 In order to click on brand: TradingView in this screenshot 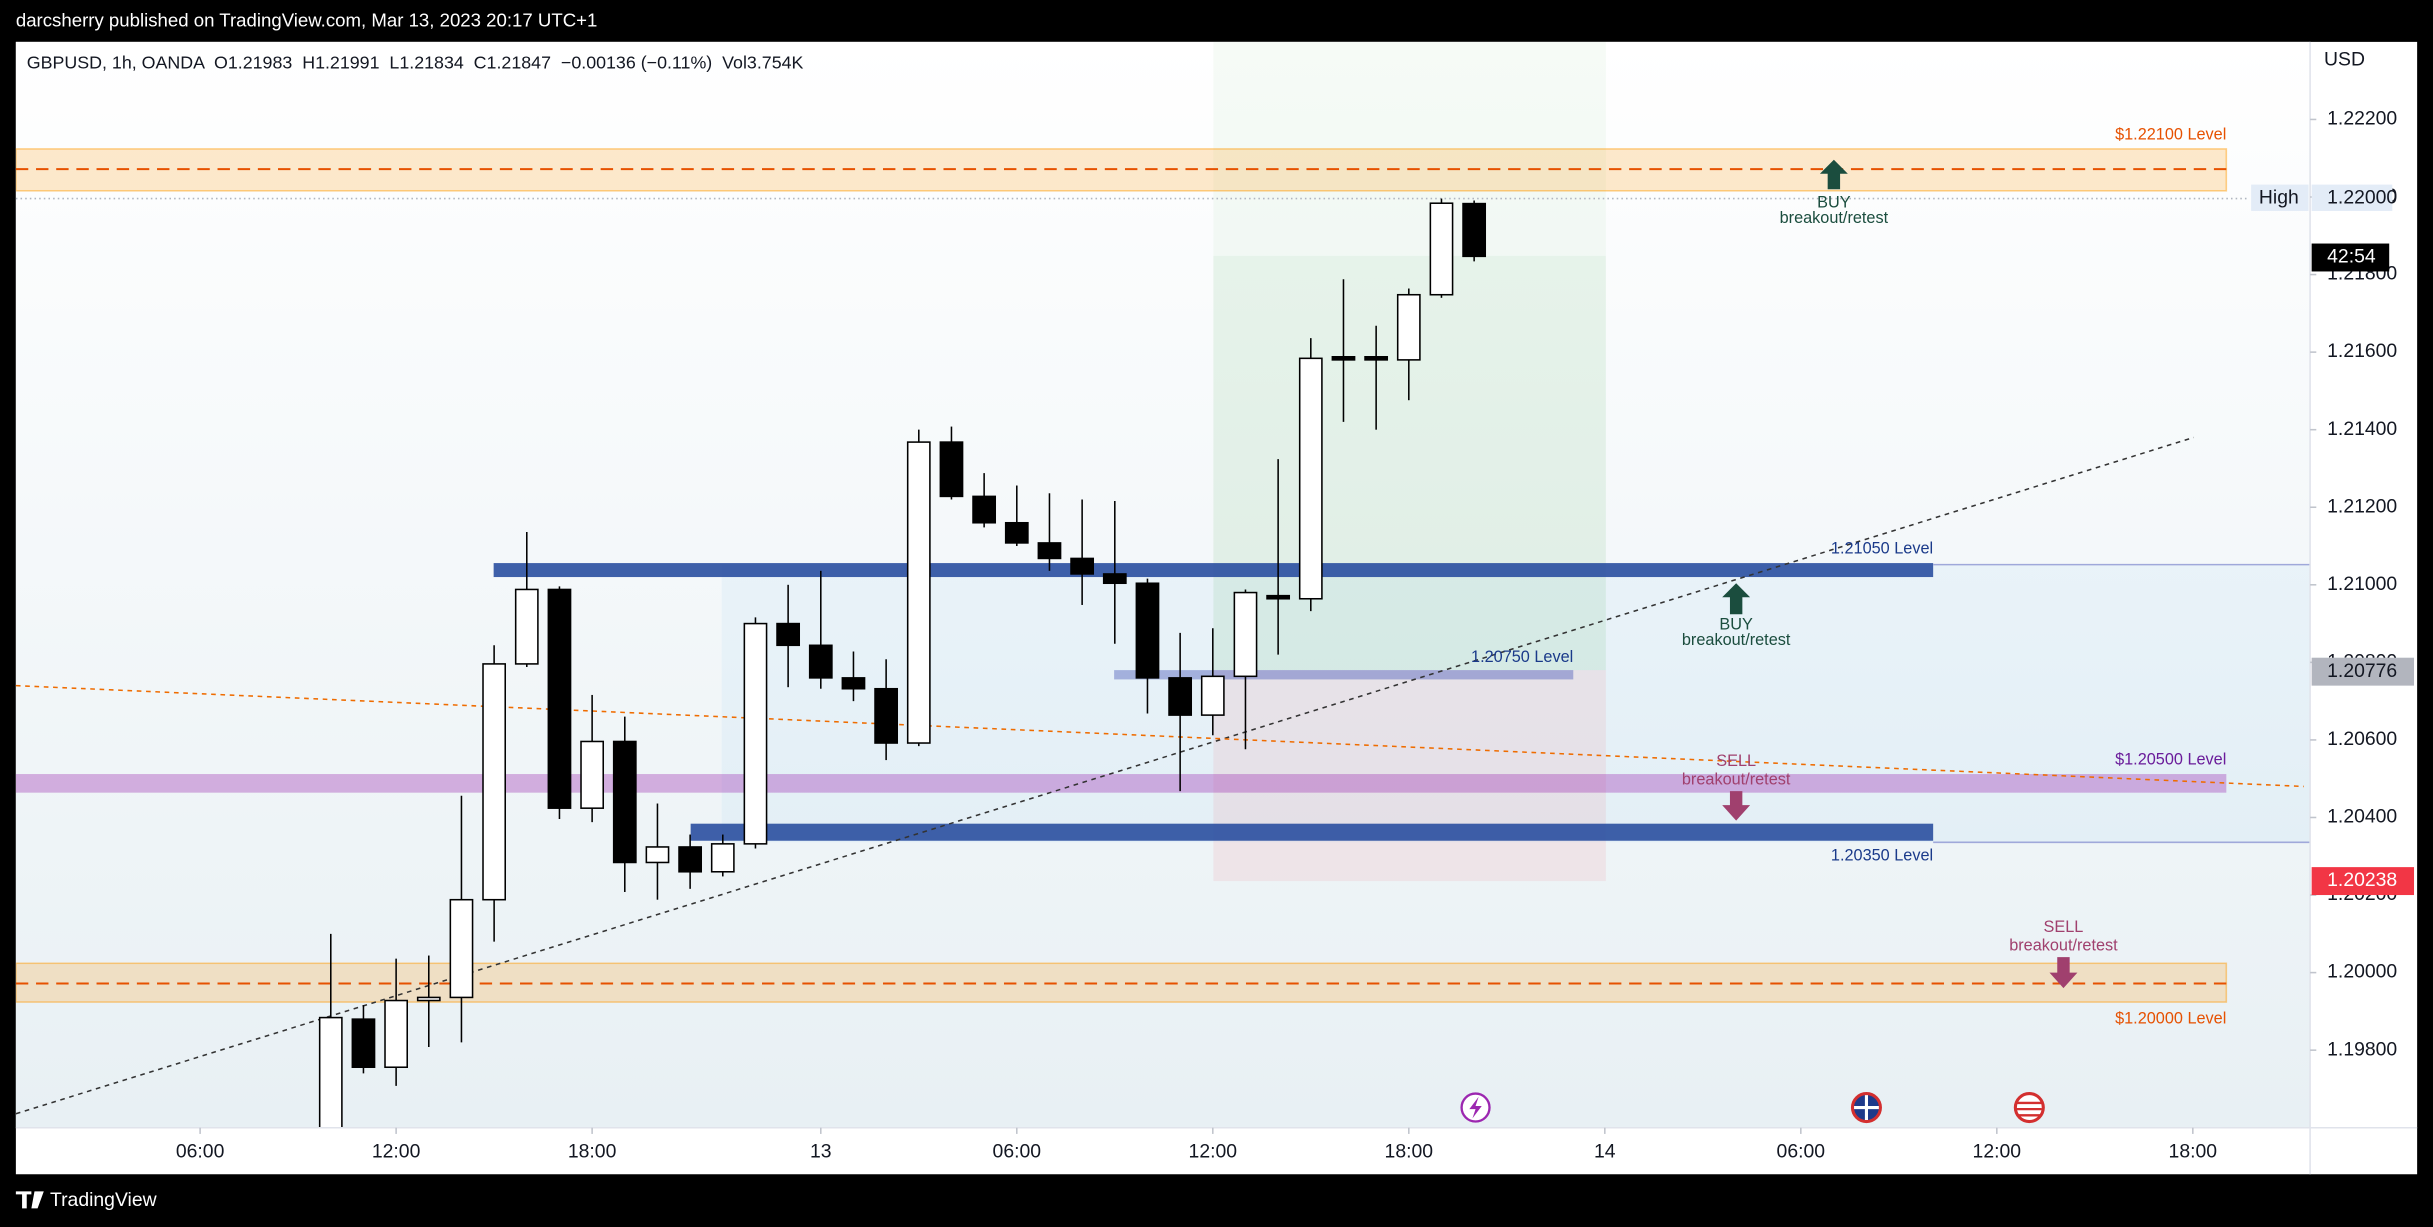, I will do `click(104, 1200)`.